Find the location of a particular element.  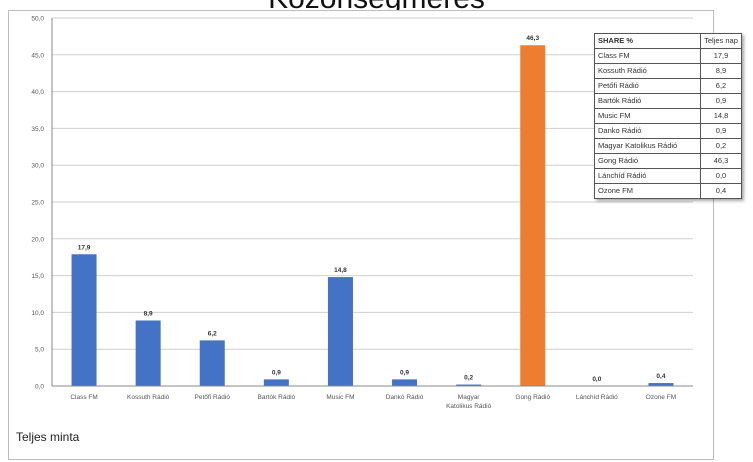

y-tick-label: 15,0 is located at coordinates (37, 276).